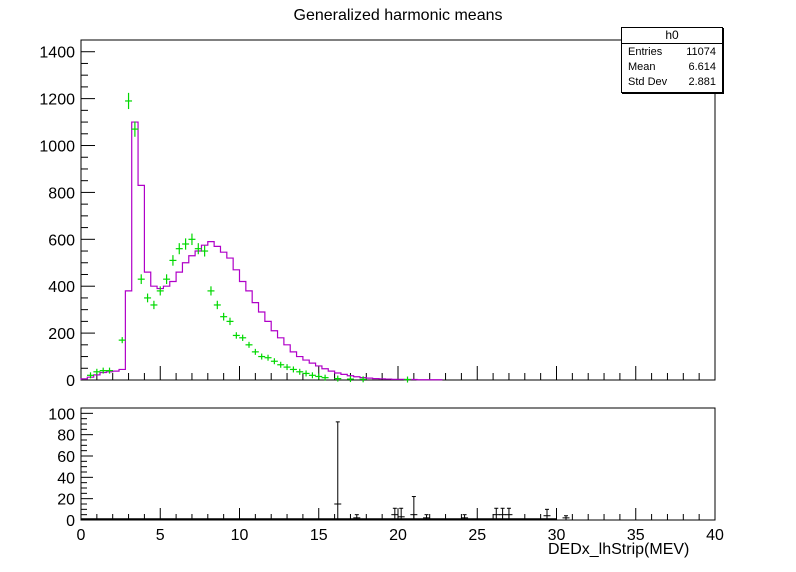 This screenshot has height=572, width=796. I want to click on x-axis-title: DEDx_lhStrip(MEV), so click(619, 549).